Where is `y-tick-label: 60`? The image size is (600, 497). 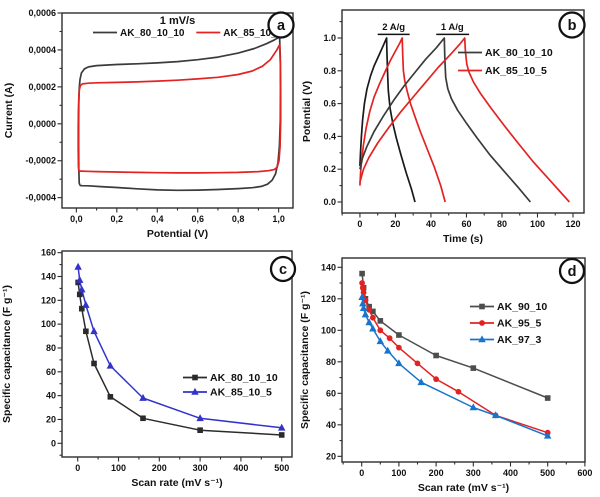 y-tick-label: 60 is located at coordinates (51, 372).